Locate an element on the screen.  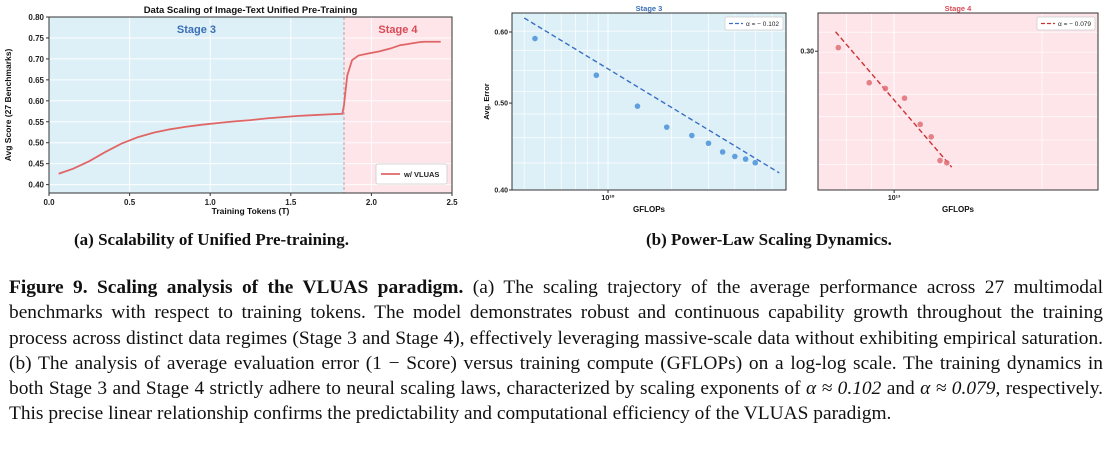
caption-title: Scaling analysis of the VLUAS paradigm. is located at coordinates (280, 287).